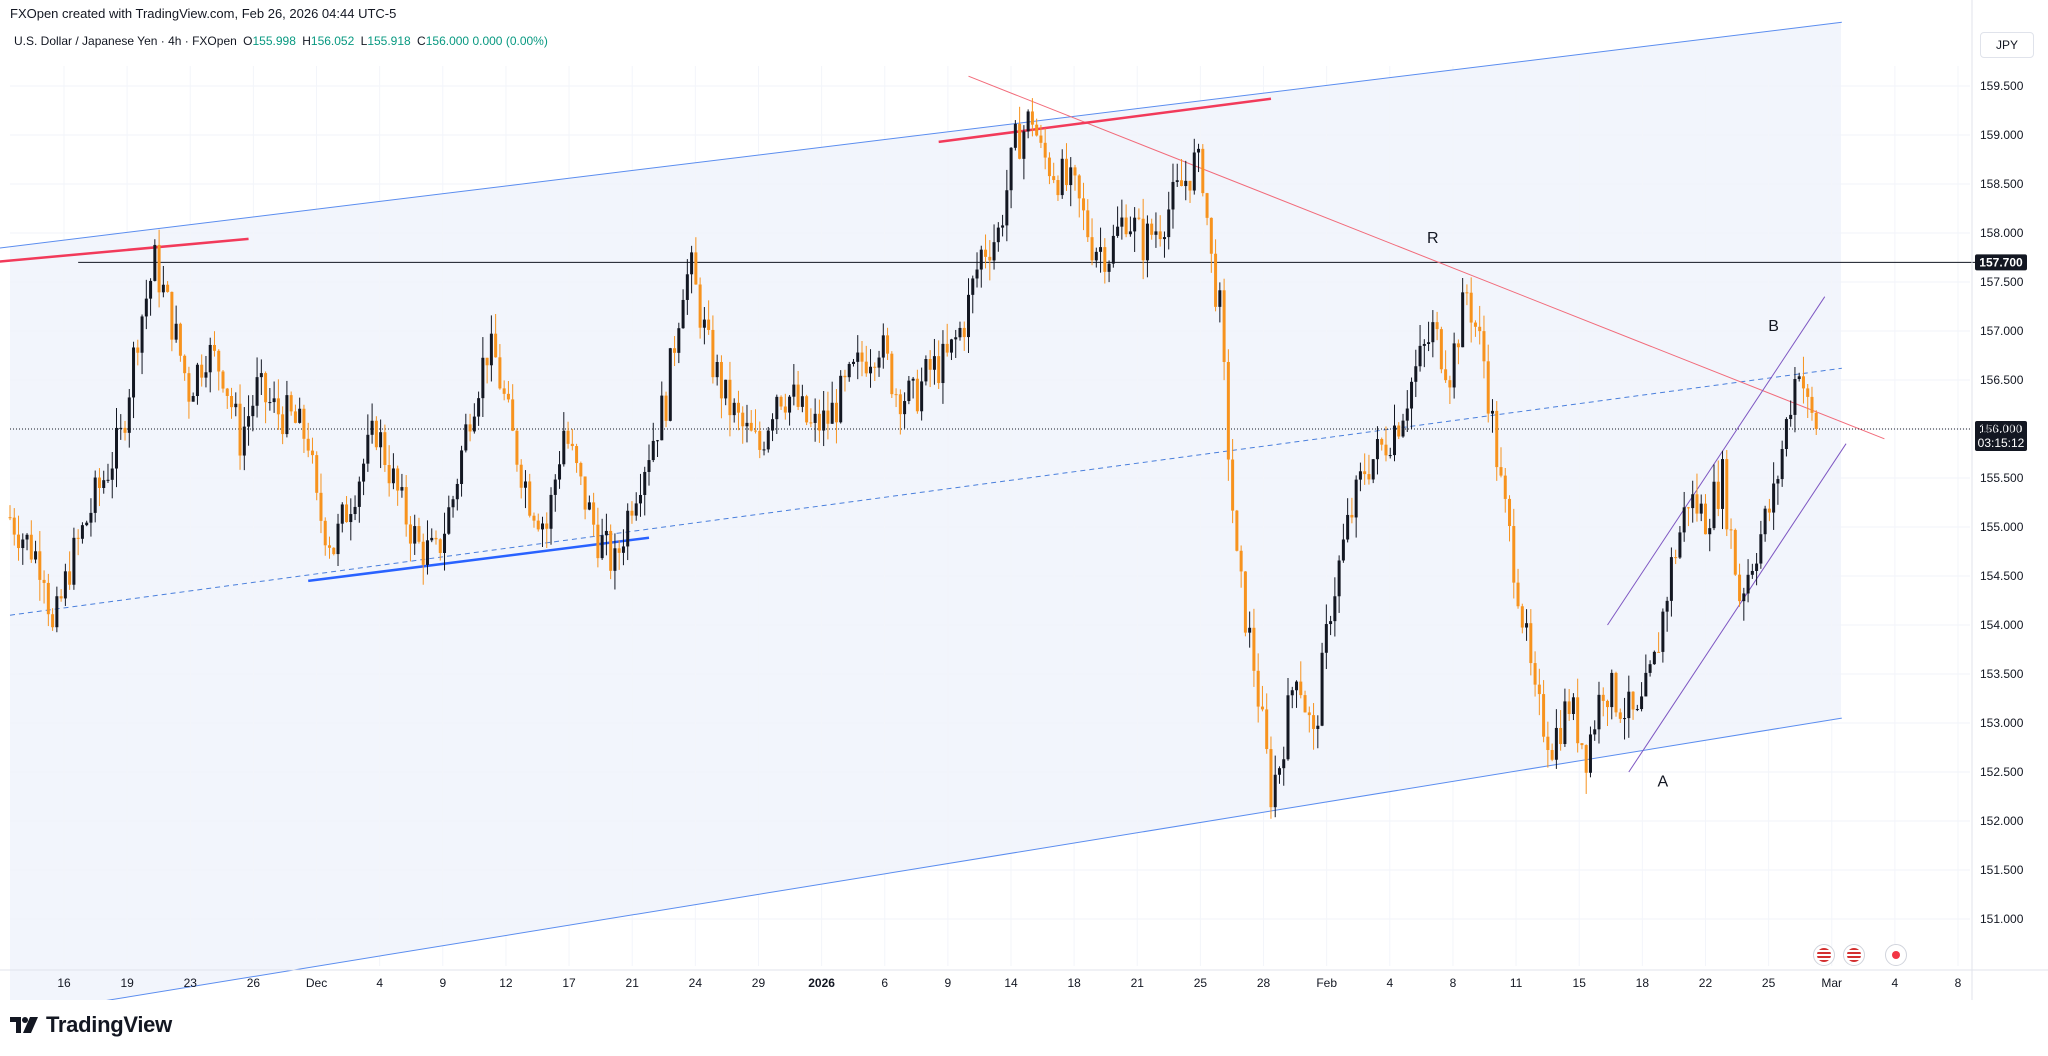 Image resolution: width=2048 pixels, height=1056 pixels. Describe the element at coordinates (306, 41) in the screenshot. I see `high-label: H` at that location.